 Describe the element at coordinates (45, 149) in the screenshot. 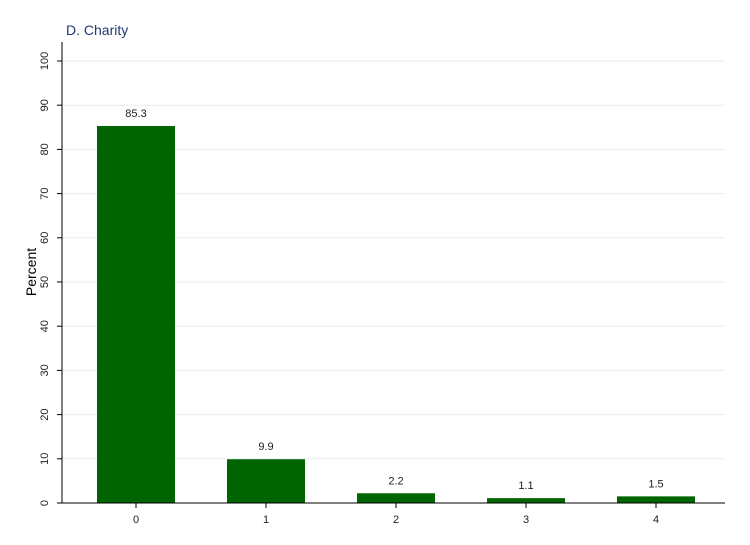

I see `y-tick-label: 80` at that location.